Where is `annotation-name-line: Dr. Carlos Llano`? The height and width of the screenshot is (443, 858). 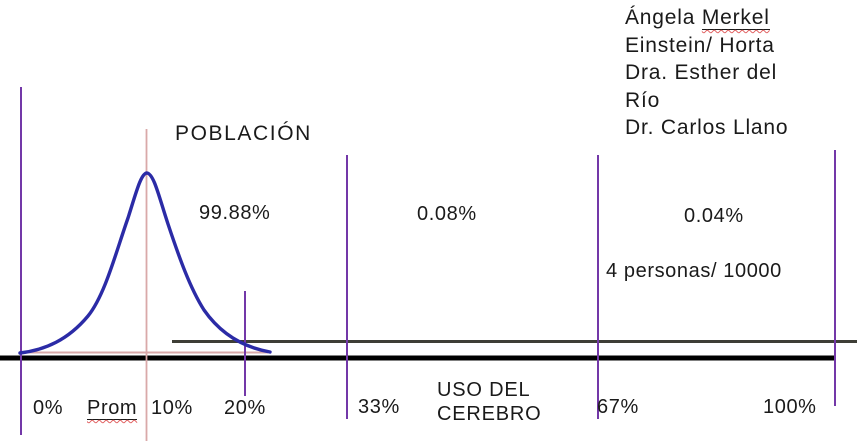
annotation-name-line: Dr. Carlos Llano is located at coordinates (707, 127).